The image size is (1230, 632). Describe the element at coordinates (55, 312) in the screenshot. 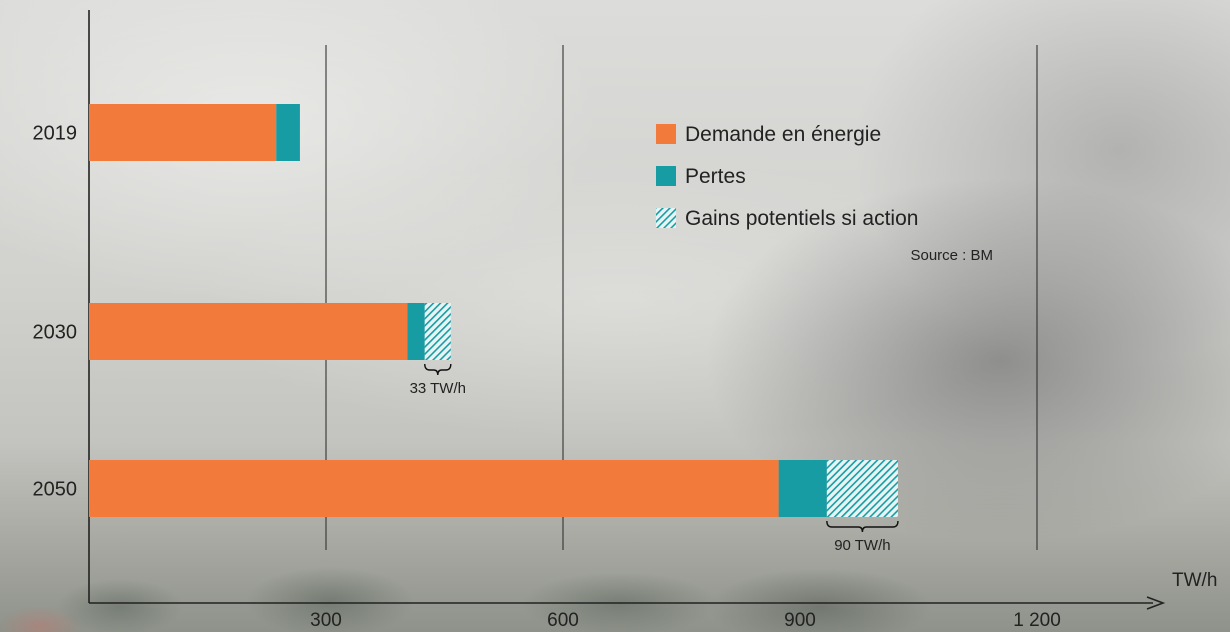

I see `category-labels: 2019 2030 2050` at that location.